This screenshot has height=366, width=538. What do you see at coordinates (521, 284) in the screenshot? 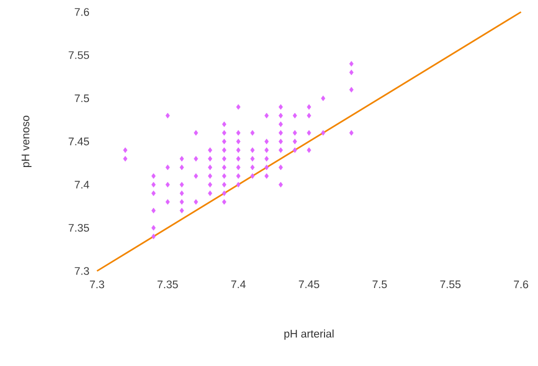
I see `x-tick-label: 7.6` at bounding box center [521, 284].